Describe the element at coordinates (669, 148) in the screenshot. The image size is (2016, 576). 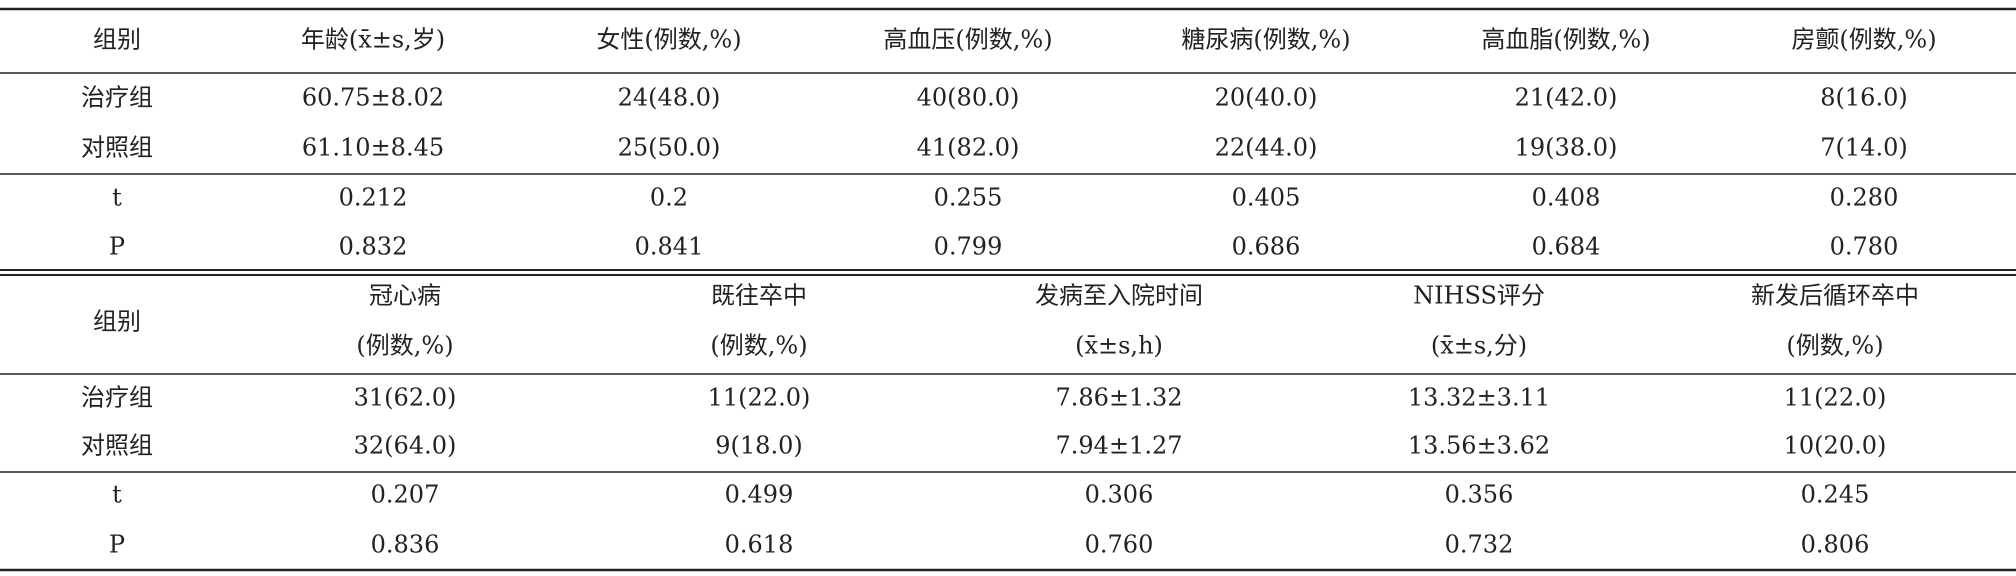
I see `cell: 25(50.0)` at that location.